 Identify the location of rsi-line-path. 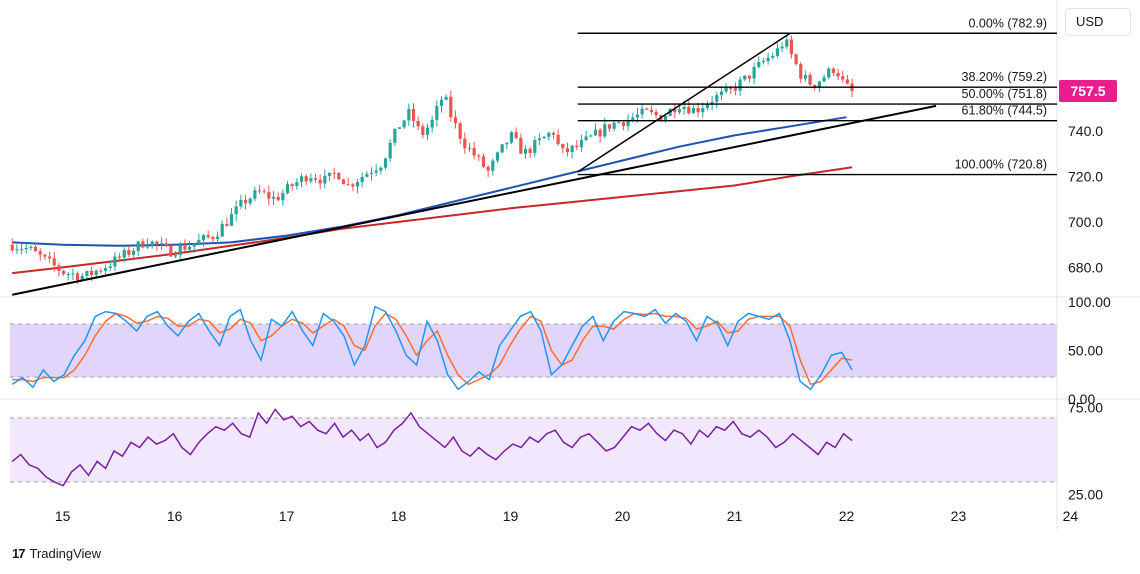
(432, 447).